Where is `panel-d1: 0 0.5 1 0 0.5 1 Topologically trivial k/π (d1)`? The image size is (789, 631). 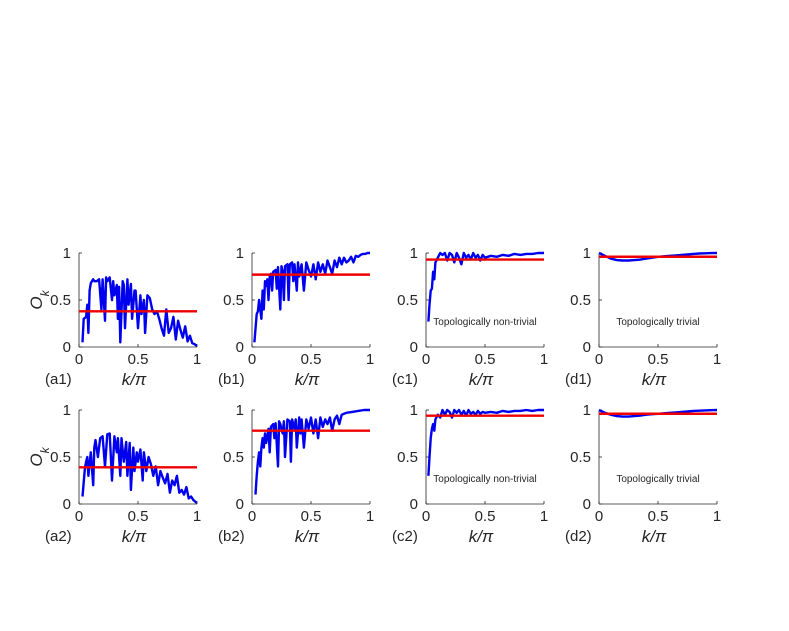 panel-d1: 0 0.5 1 0 0.5 1 Topologically trivial k/π (d1) is located at coordinates (643, 317).